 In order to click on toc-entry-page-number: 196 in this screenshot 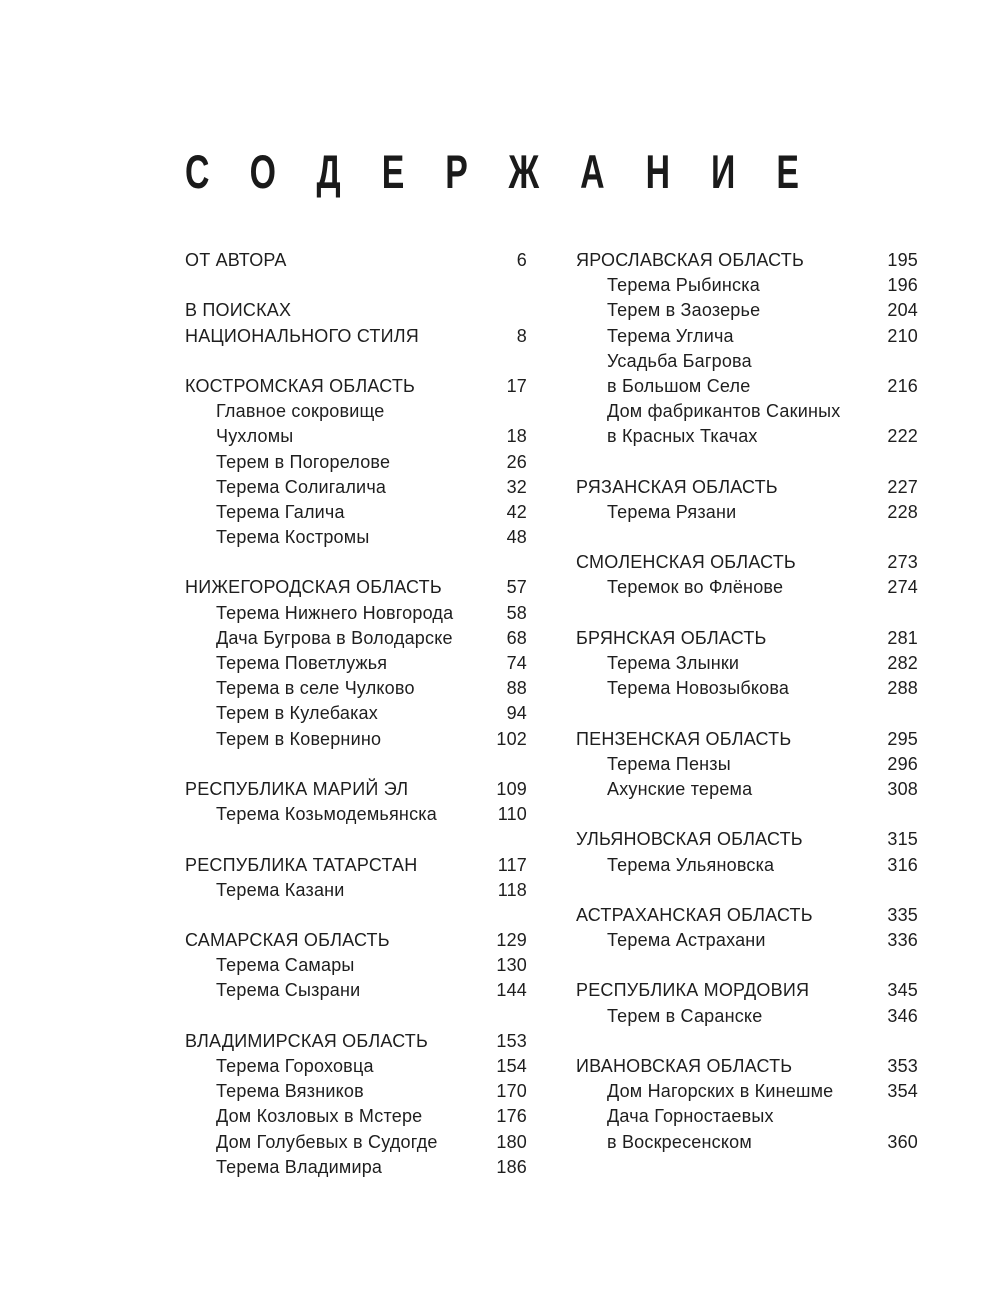, I will do `click(902, 285)`.